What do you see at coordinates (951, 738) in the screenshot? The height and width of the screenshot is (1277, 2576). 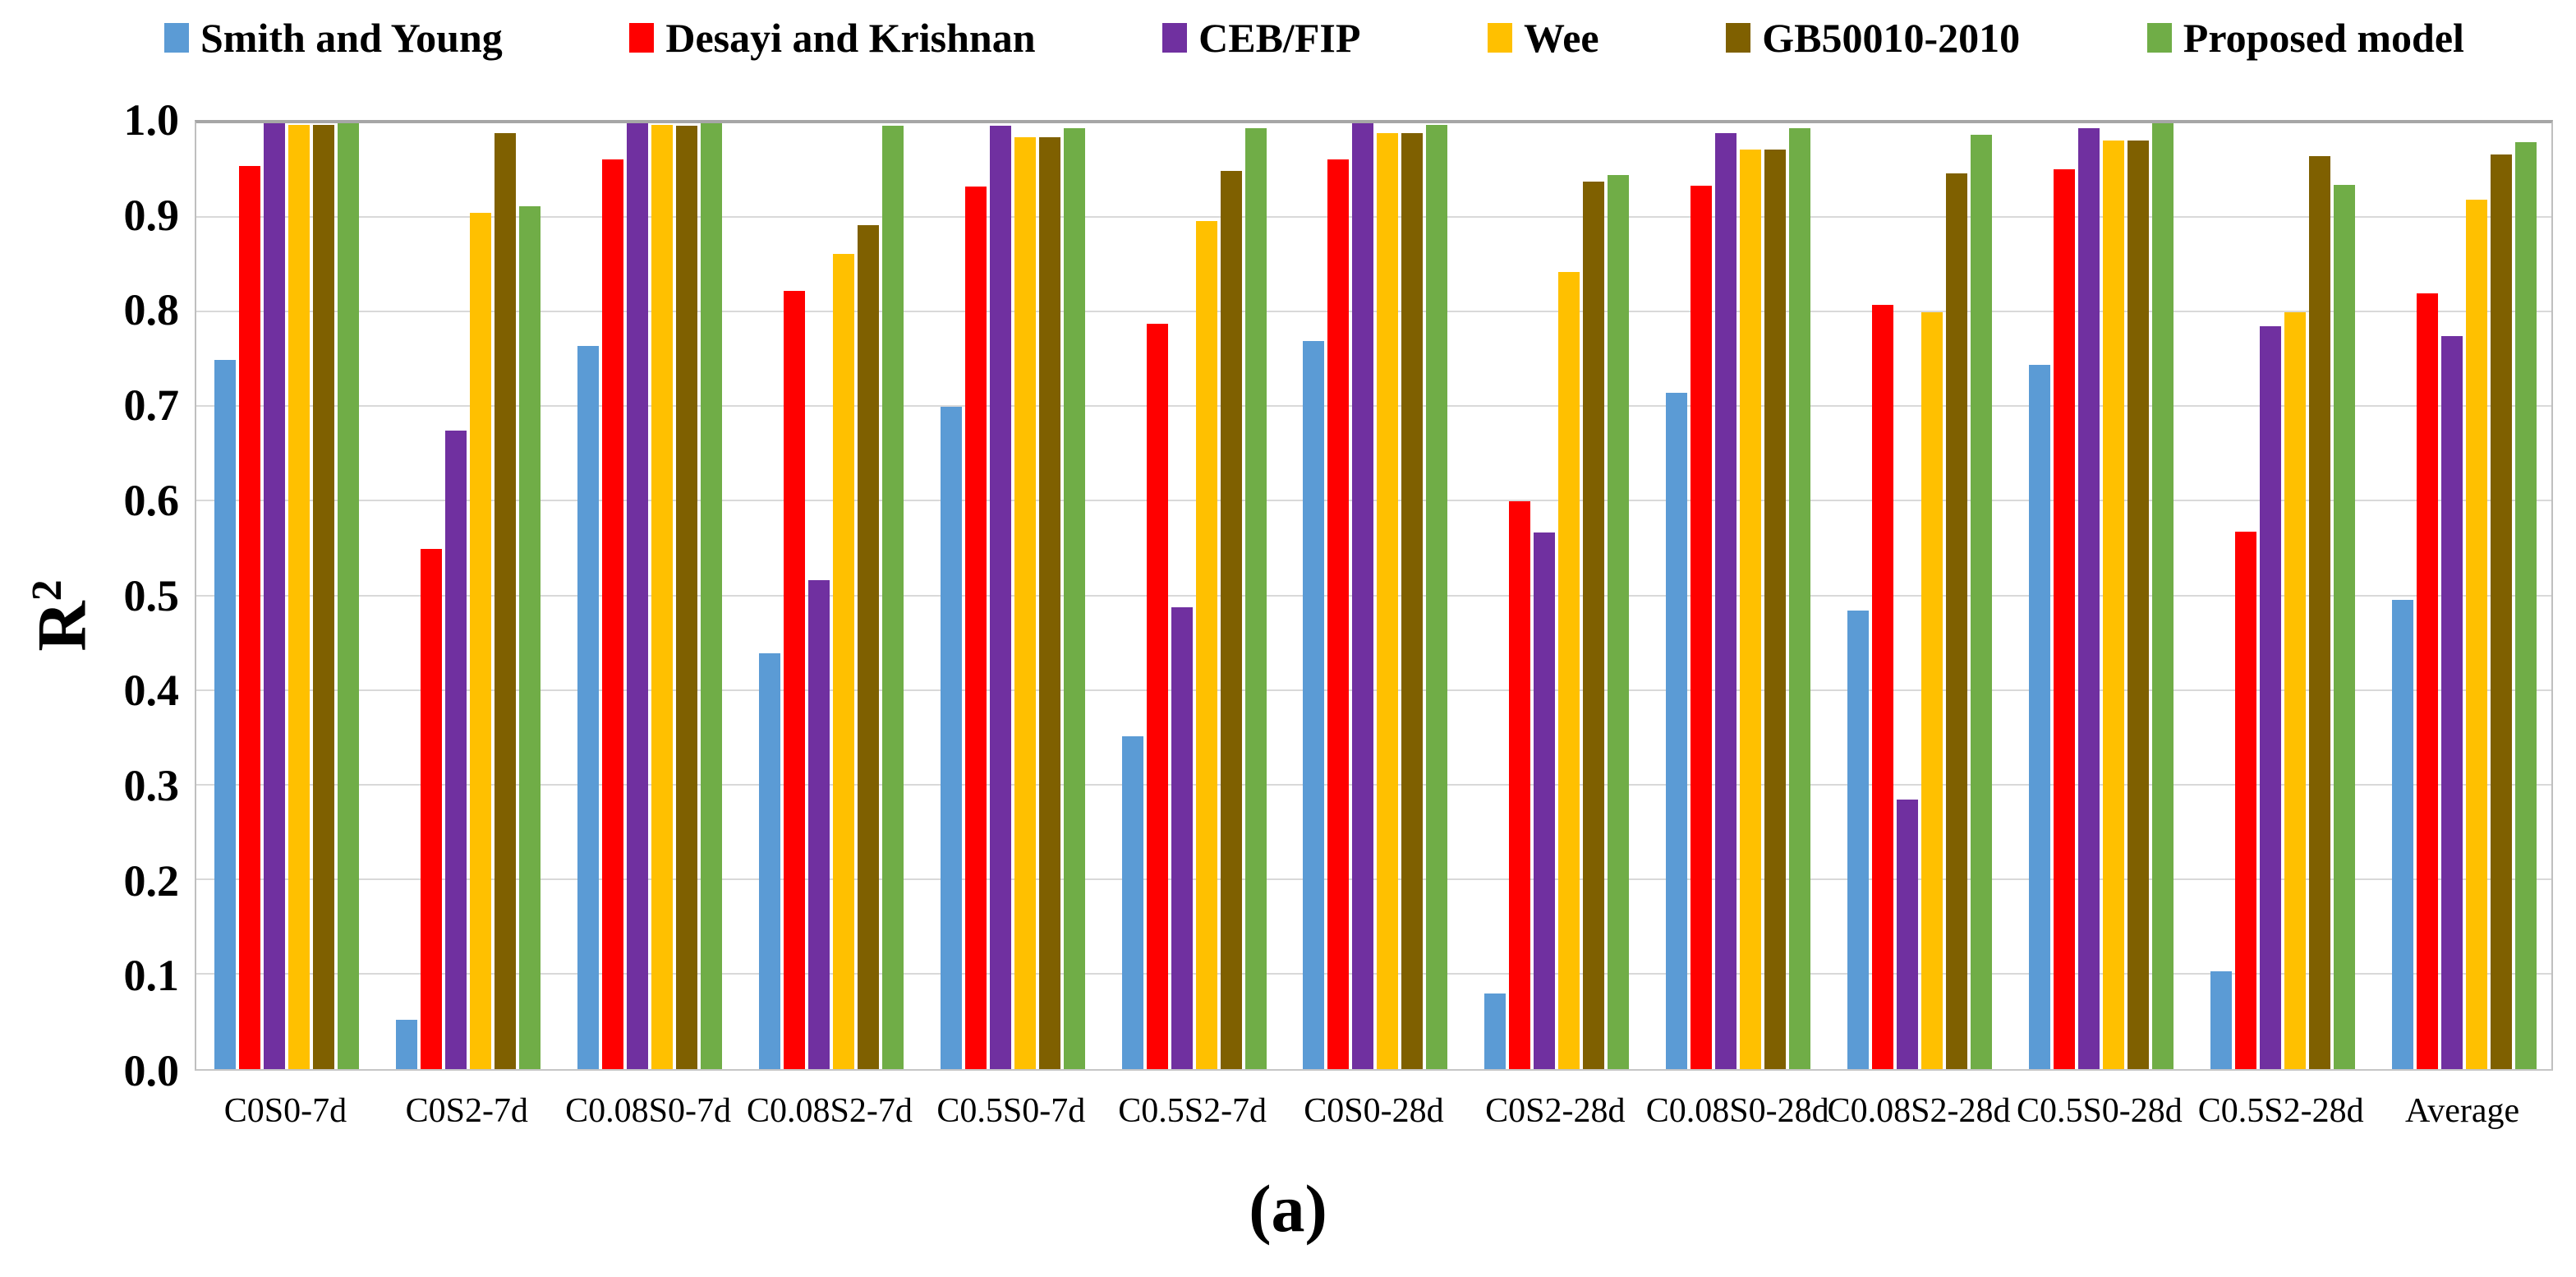 I see `bar-smith-and-young-C0.5S0-7d` at bounding box center [951, 738].